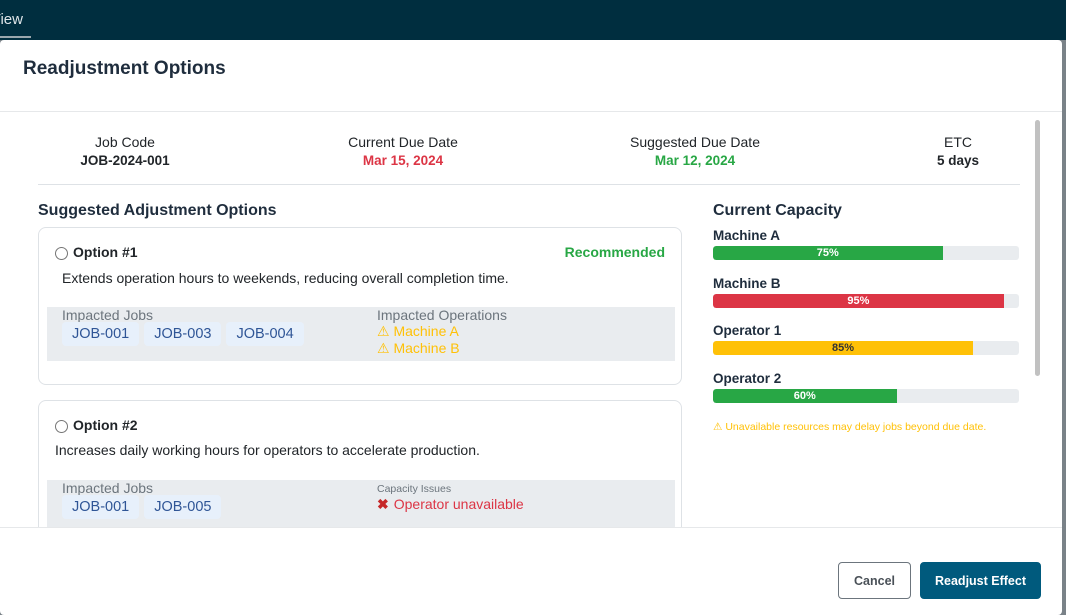  Describe the element at coordinates (533, 20) in the screenshot. I see `top-nav: n View` at that location.